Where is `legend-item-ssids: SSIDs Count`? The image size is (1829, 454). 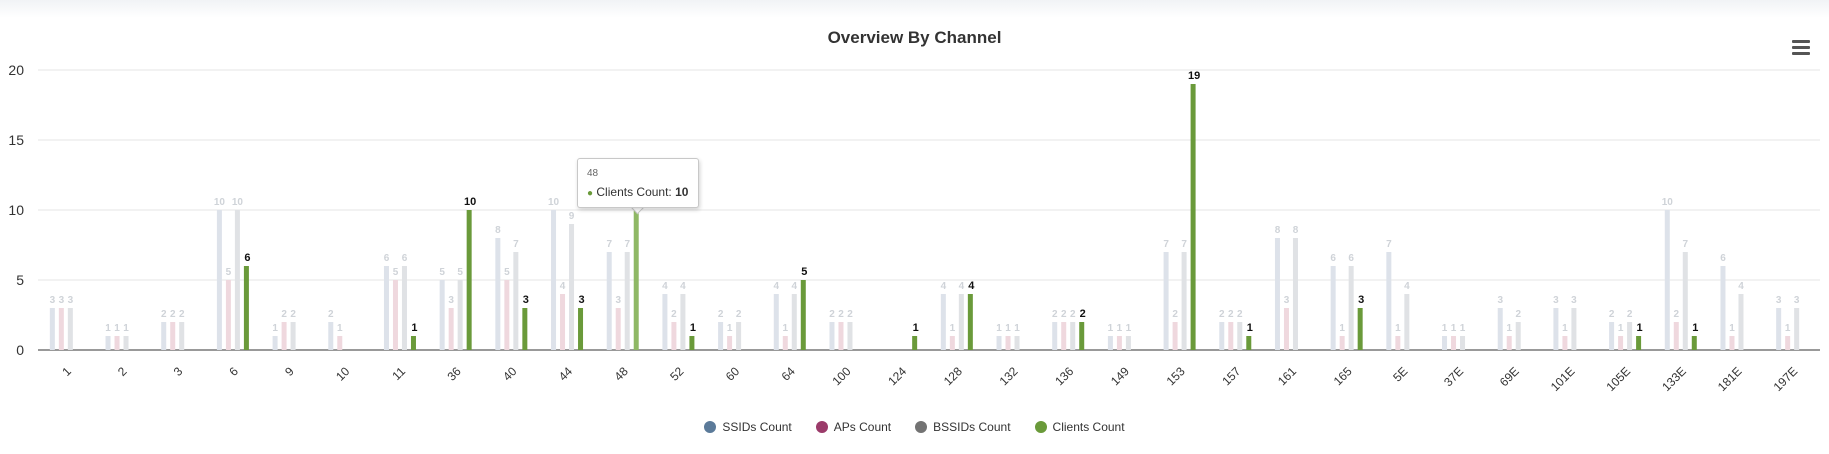
legend-item-ssids: SSIDs Count is located at coordinates (748, 427).